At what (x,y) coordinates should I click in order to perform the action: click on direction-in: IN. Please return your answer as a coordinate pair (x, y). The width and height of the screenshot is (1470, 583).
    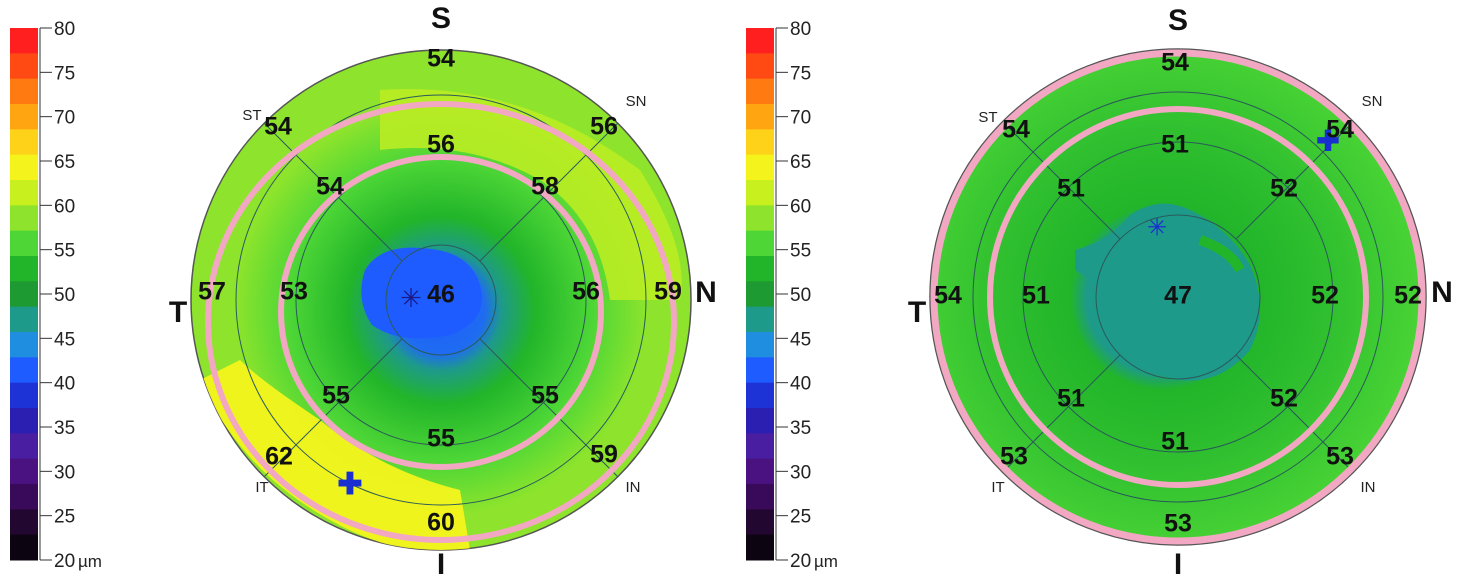
    Looking at the image, I should click on (633, 487).